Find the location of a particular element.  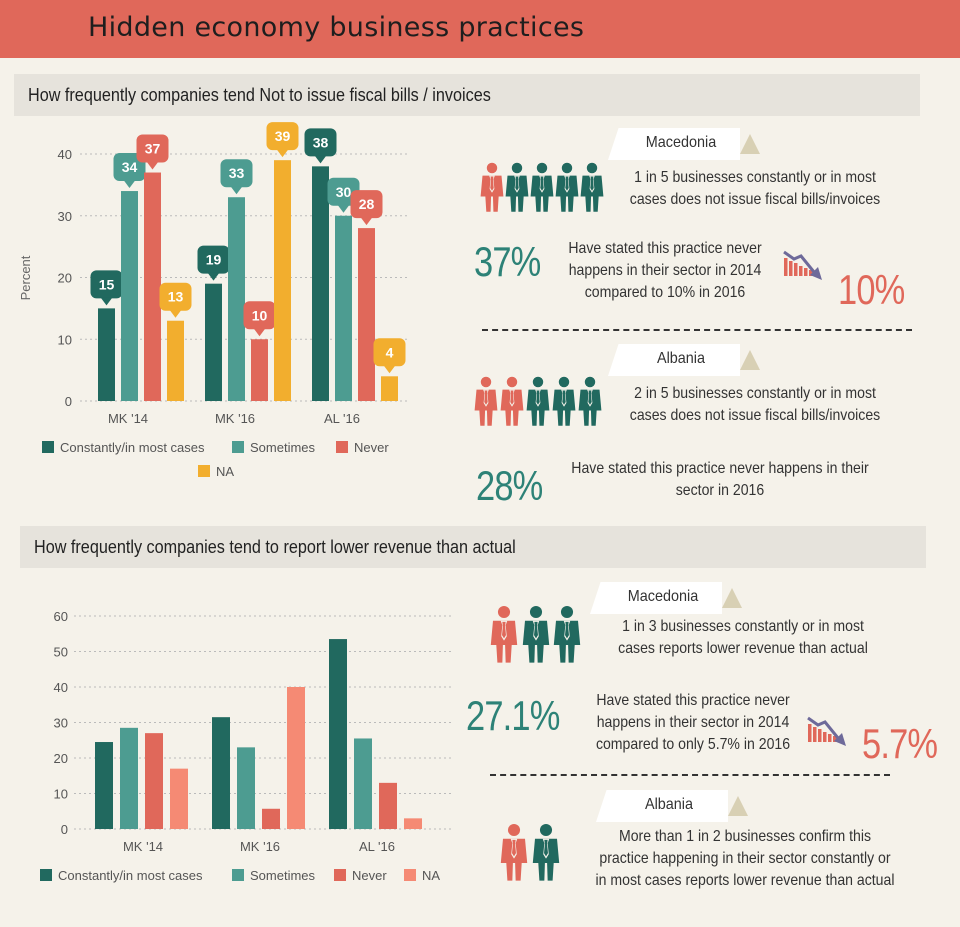

data-label-text: 19 is located at coordinates (214, 260).